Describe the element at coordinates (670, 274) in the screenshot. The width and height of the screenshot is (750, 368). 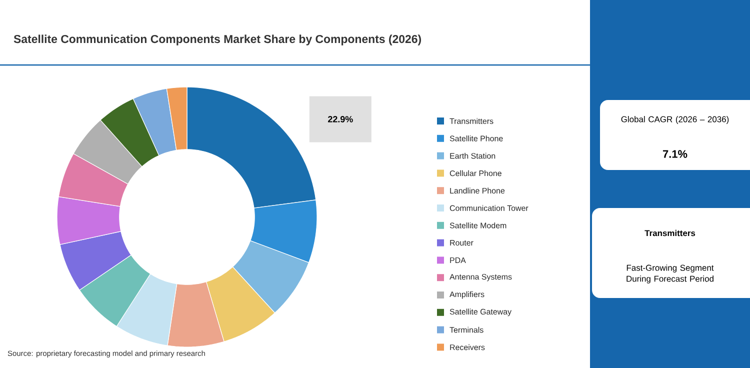
I see `text: Fast-Growing Segment During Forecast Period` at that location.